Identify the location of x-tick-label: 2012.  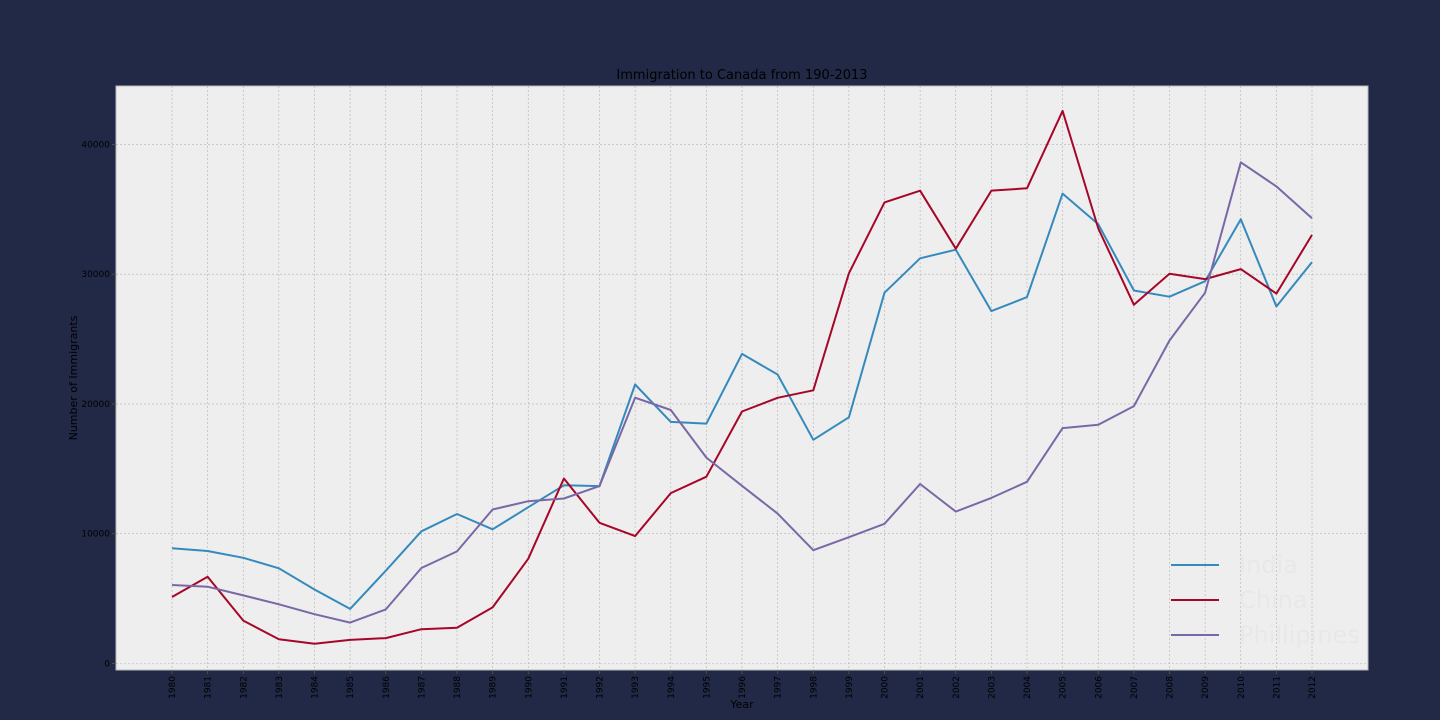
(1313, 687).